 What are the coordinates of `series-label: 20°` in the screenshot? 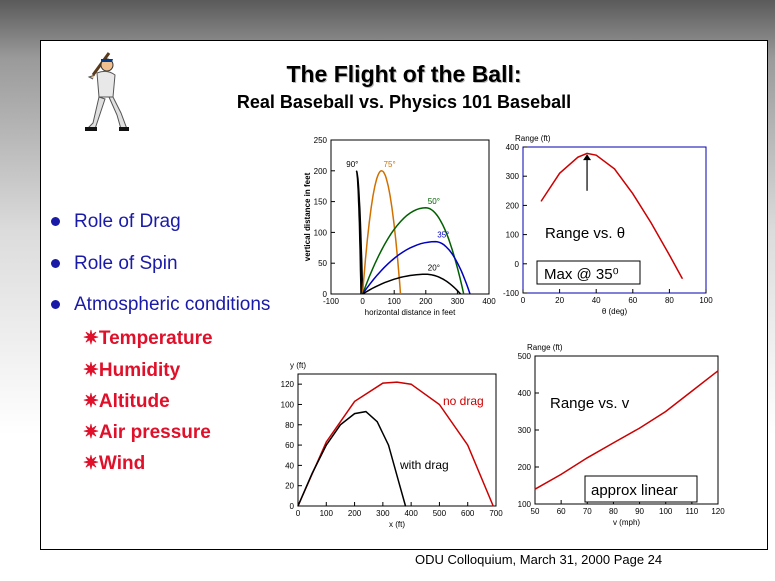 It's located at (434, 267).